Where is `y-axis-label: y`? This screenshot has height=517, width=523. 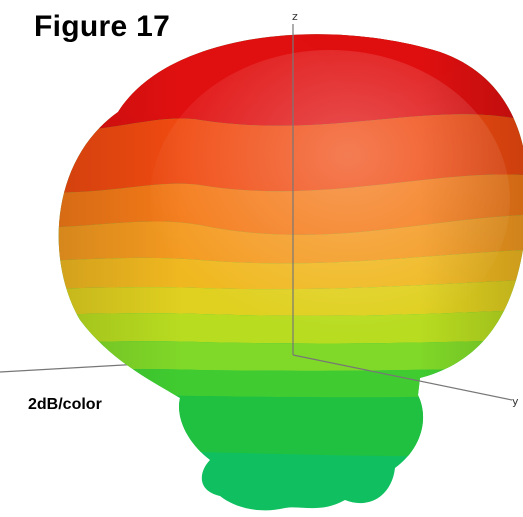 y-axis-label: y is located at coordinates (515, 401).